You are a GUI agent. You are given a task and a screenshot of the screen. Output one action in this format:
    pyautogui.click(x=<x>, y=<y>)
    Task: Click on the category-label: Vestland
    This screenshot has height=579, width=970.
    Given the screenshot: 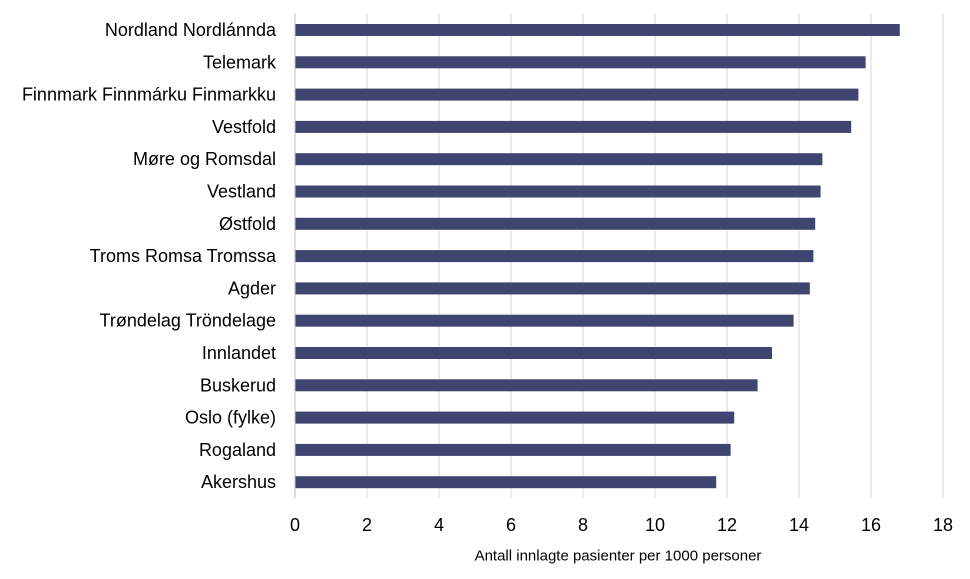 What is the action you would take?
    pyautogui.click(x=241, y=192)
    